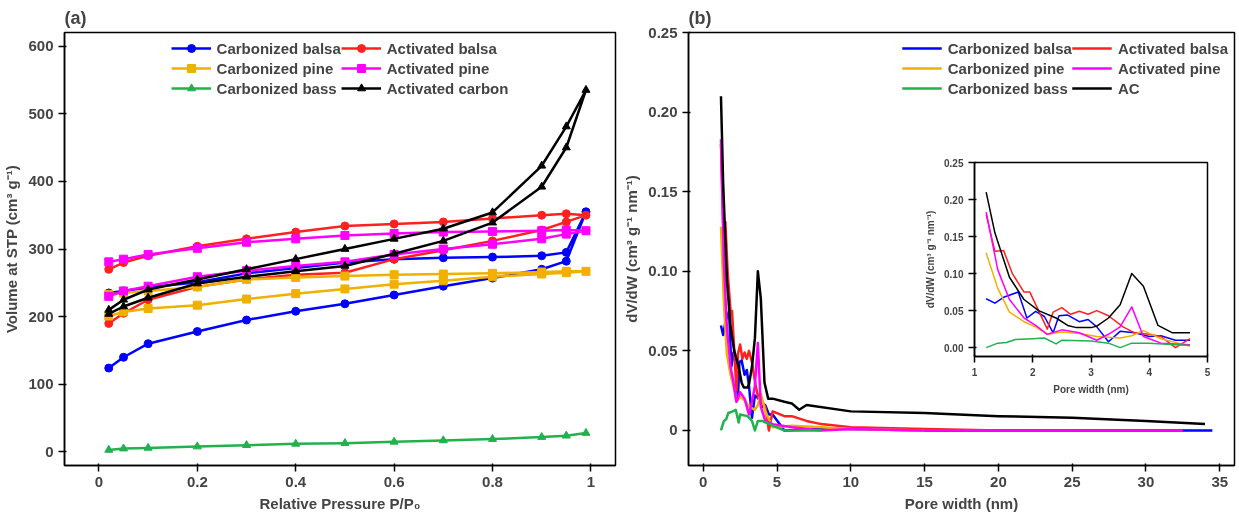 This screenshot has width=1239, height=514. Describe the element at coordinates (41, 46) in the screenshot. I see `y-tick-label: 600` at that location.